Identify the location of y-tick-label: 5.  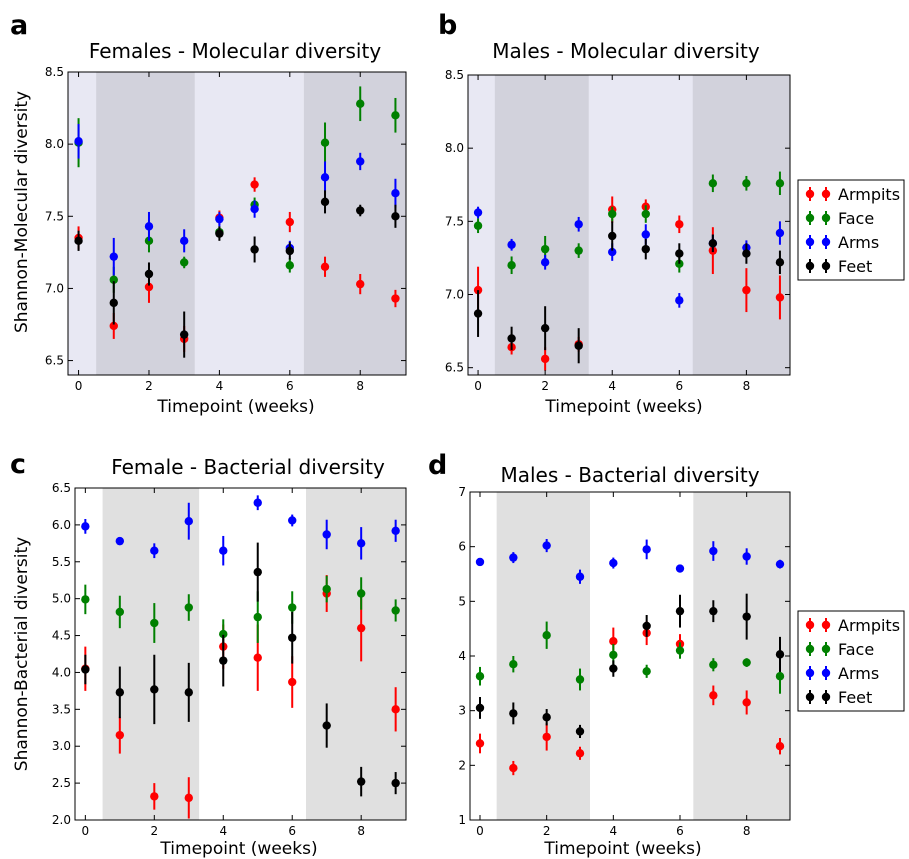
(462, 601).